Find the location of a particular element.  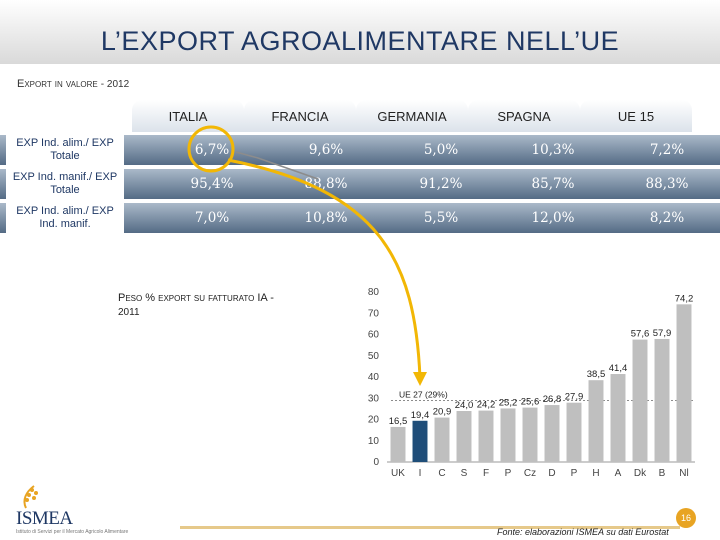

x-tick-label: UK is located at coordinates (398, 473).